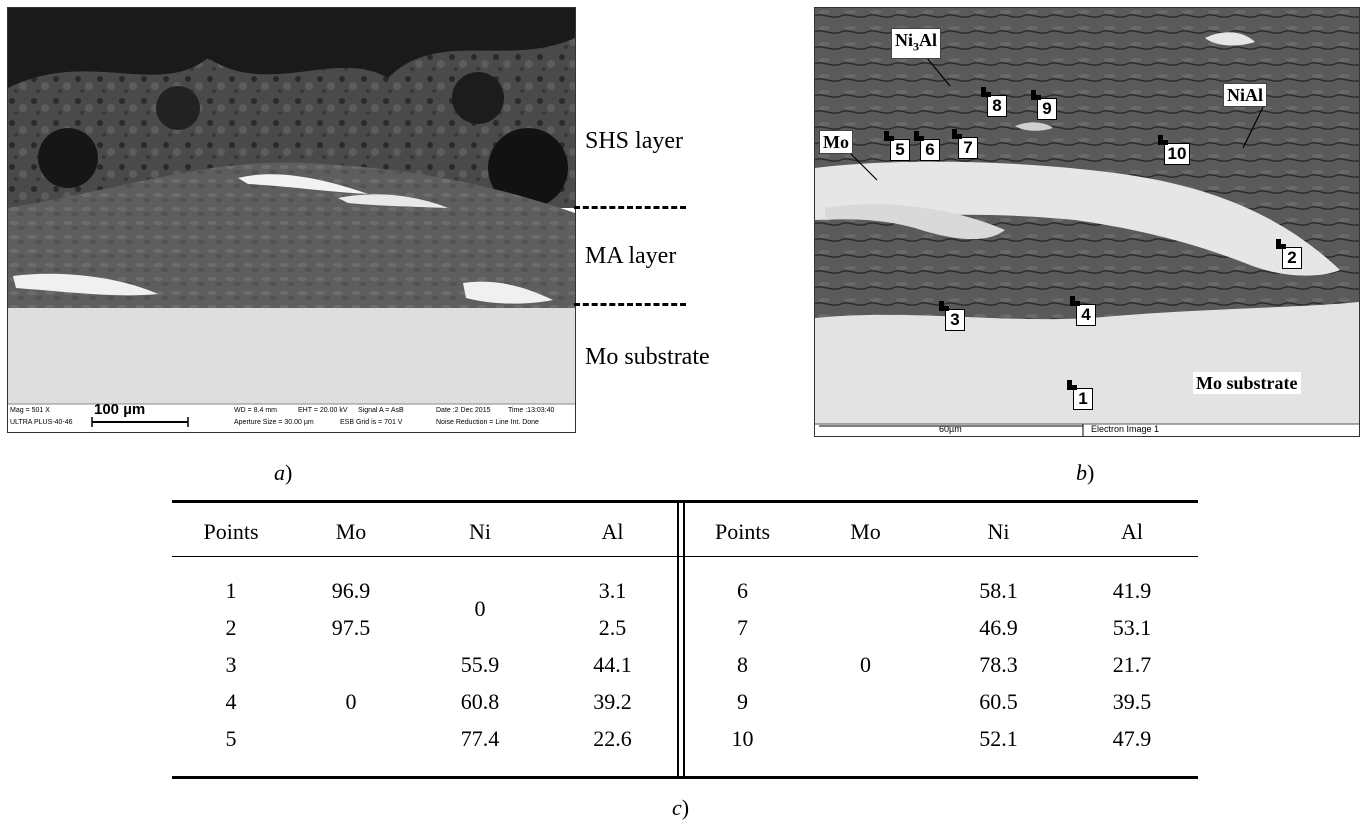 The width and height of the screenshot is (1366, 827). Describe the element at coordinates (351, 627) in the screenshot. I see `cell-mo: 97.5` at that location.